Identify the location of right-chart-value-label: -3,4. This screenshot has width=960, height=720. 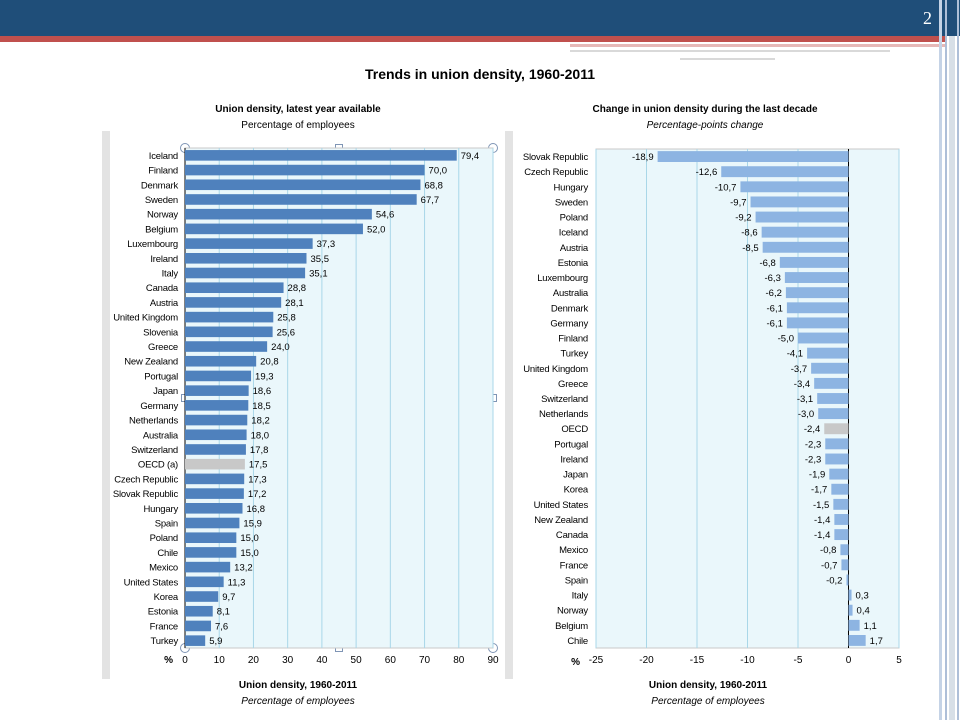
(802, 384).